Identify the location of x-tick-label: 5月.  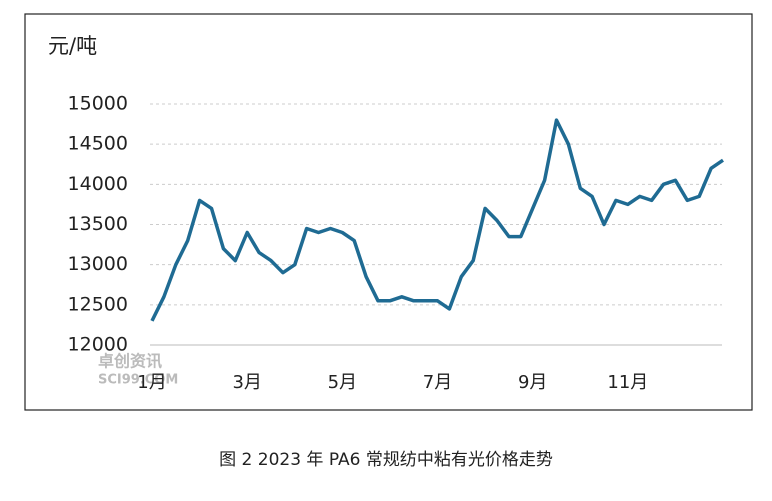
(342, 382).